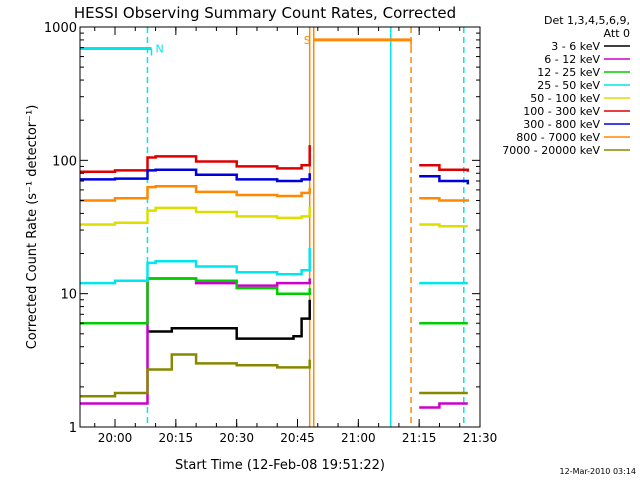 This screenshot has width=640, height=480. What do you see at coordinates (575, 46) in the screenshot?
I see `legend-label-0: 3 - 6 keV` at bounding box center [575, 46].